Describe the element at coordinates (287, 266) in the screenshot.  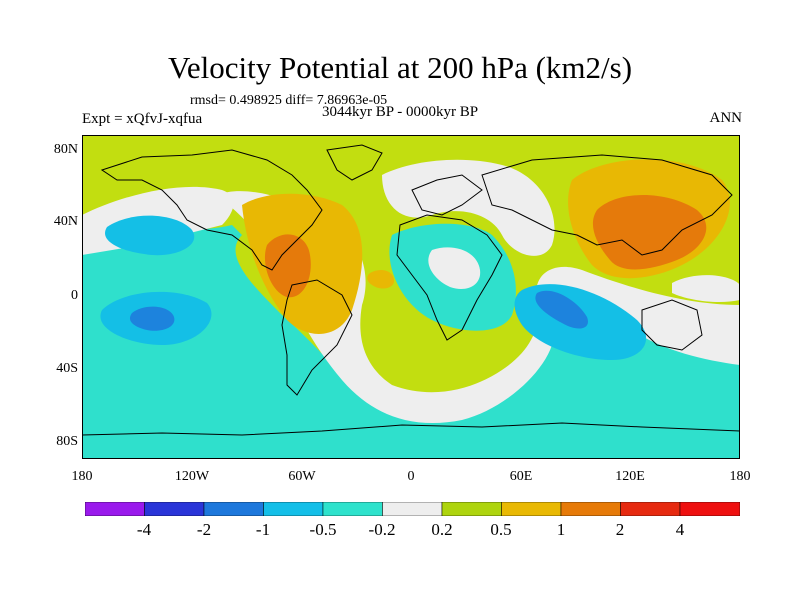
I see `contour-pos2-americas` at that location.